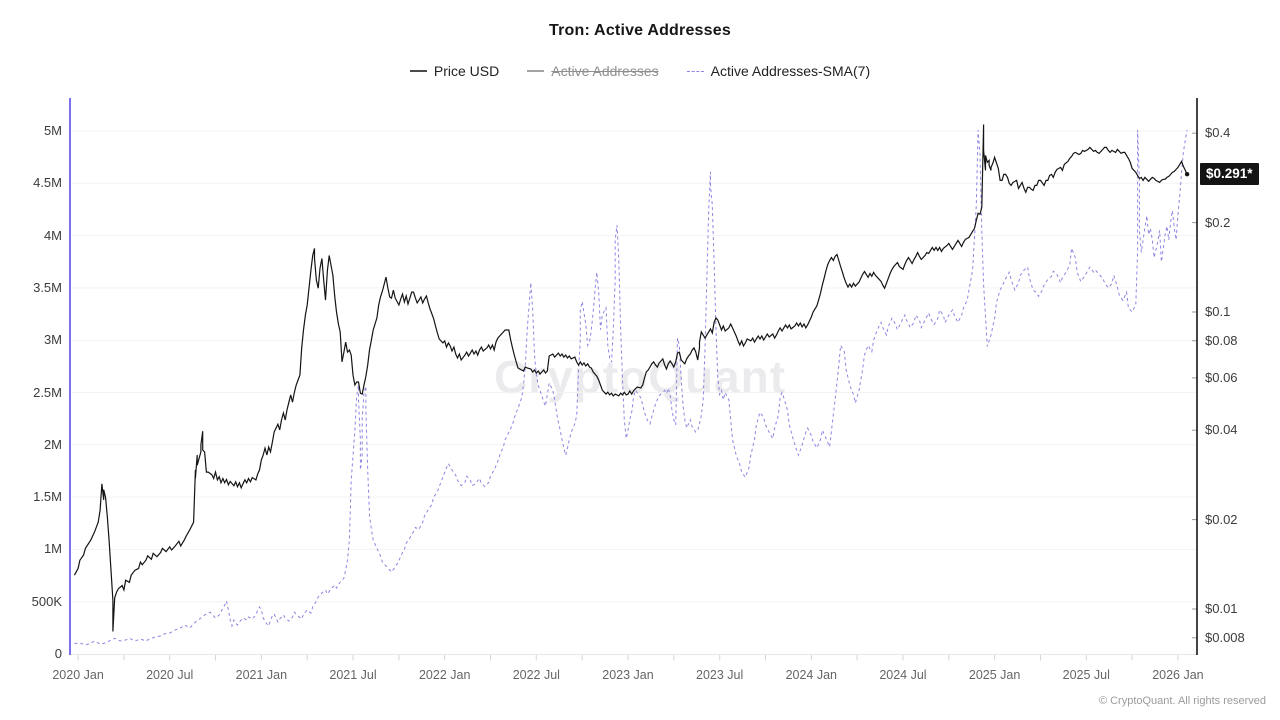 The width and height of the screenshot is (1280, 720). Describe the element at coordinates (1218, 133) in the screenshot. I see `y-axis-label-right: $0.4` at that location.